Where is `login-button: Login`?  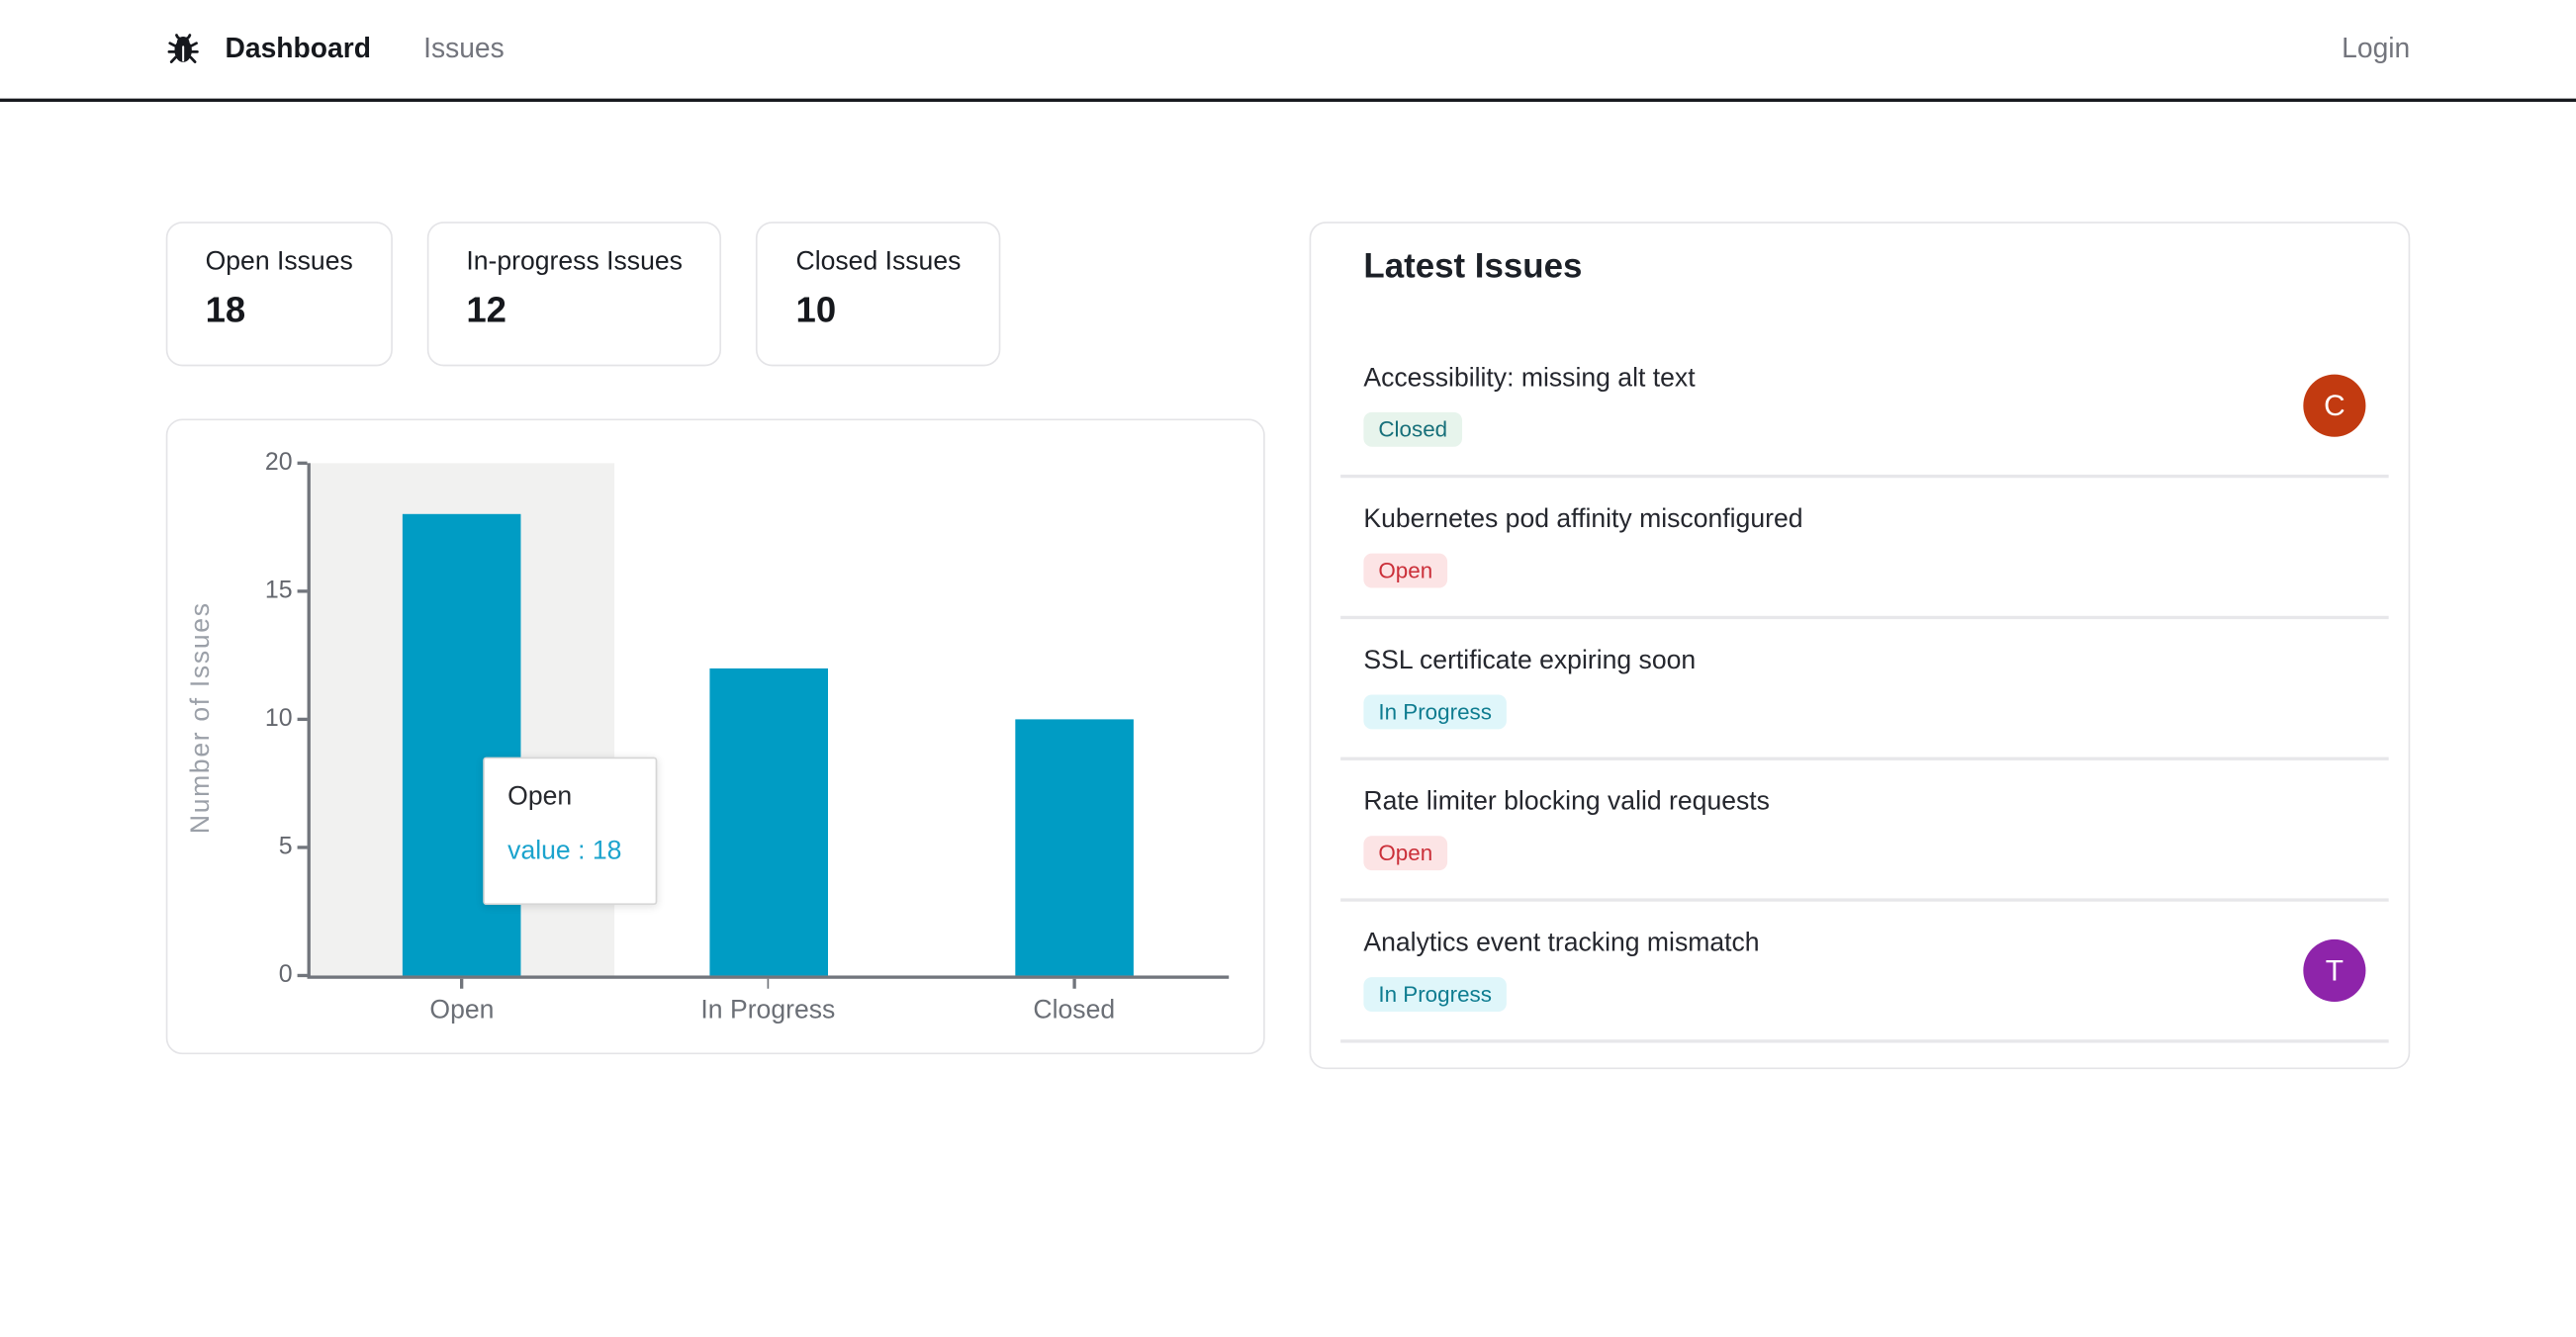 login-button: Login is located at coordinates (2376, 48).